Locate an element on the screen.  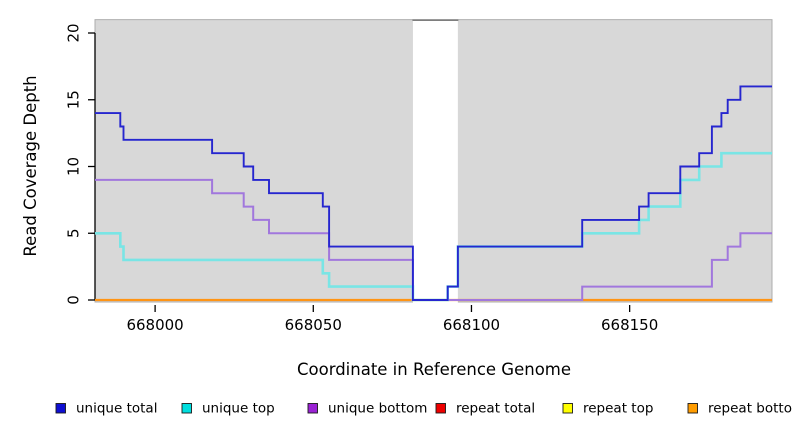
legend-label-unique-total: unique total is located at coordinates (116, 409).